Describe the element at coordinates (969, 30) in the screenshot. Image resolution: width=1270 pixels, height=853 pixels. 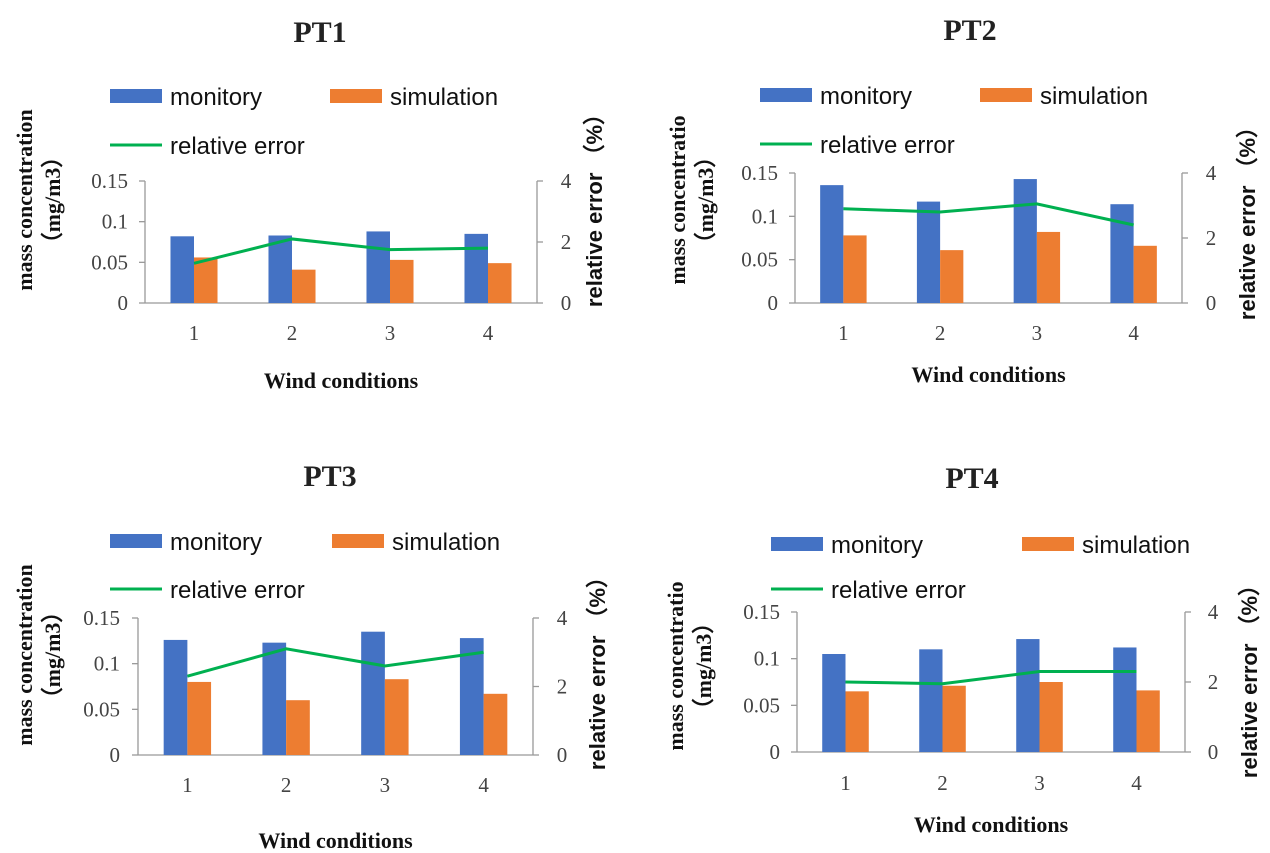
I see `chart-title: PT2` at that location.